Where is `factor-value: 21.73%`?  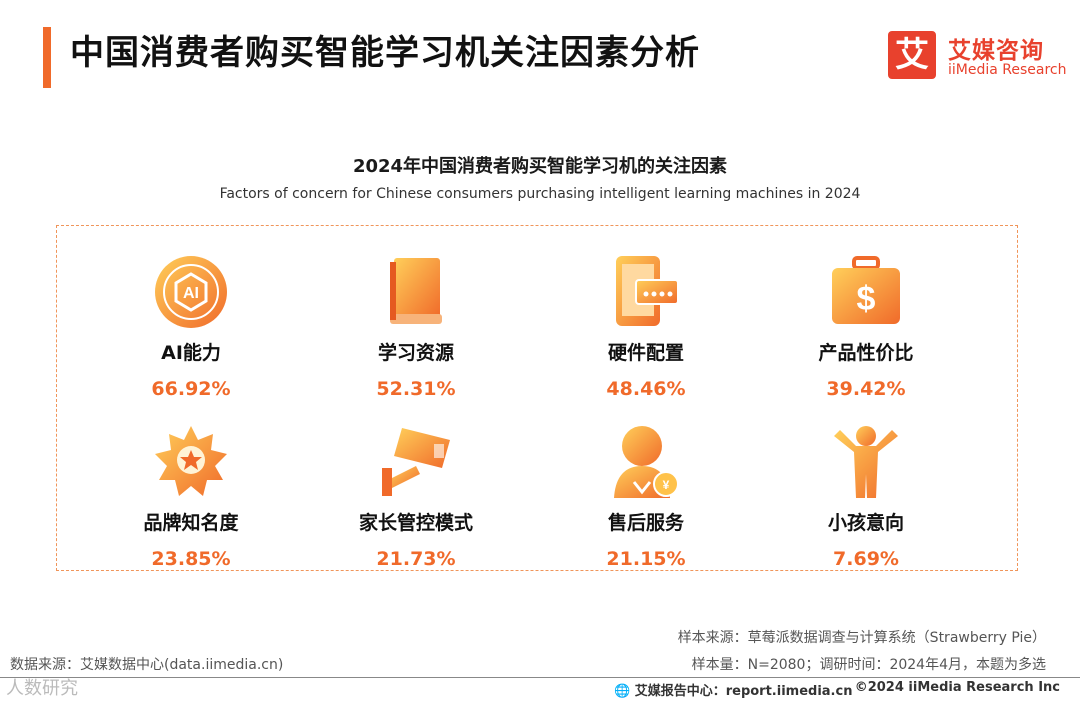
factor-value: 21.73% is located at coordinates (416, 559).